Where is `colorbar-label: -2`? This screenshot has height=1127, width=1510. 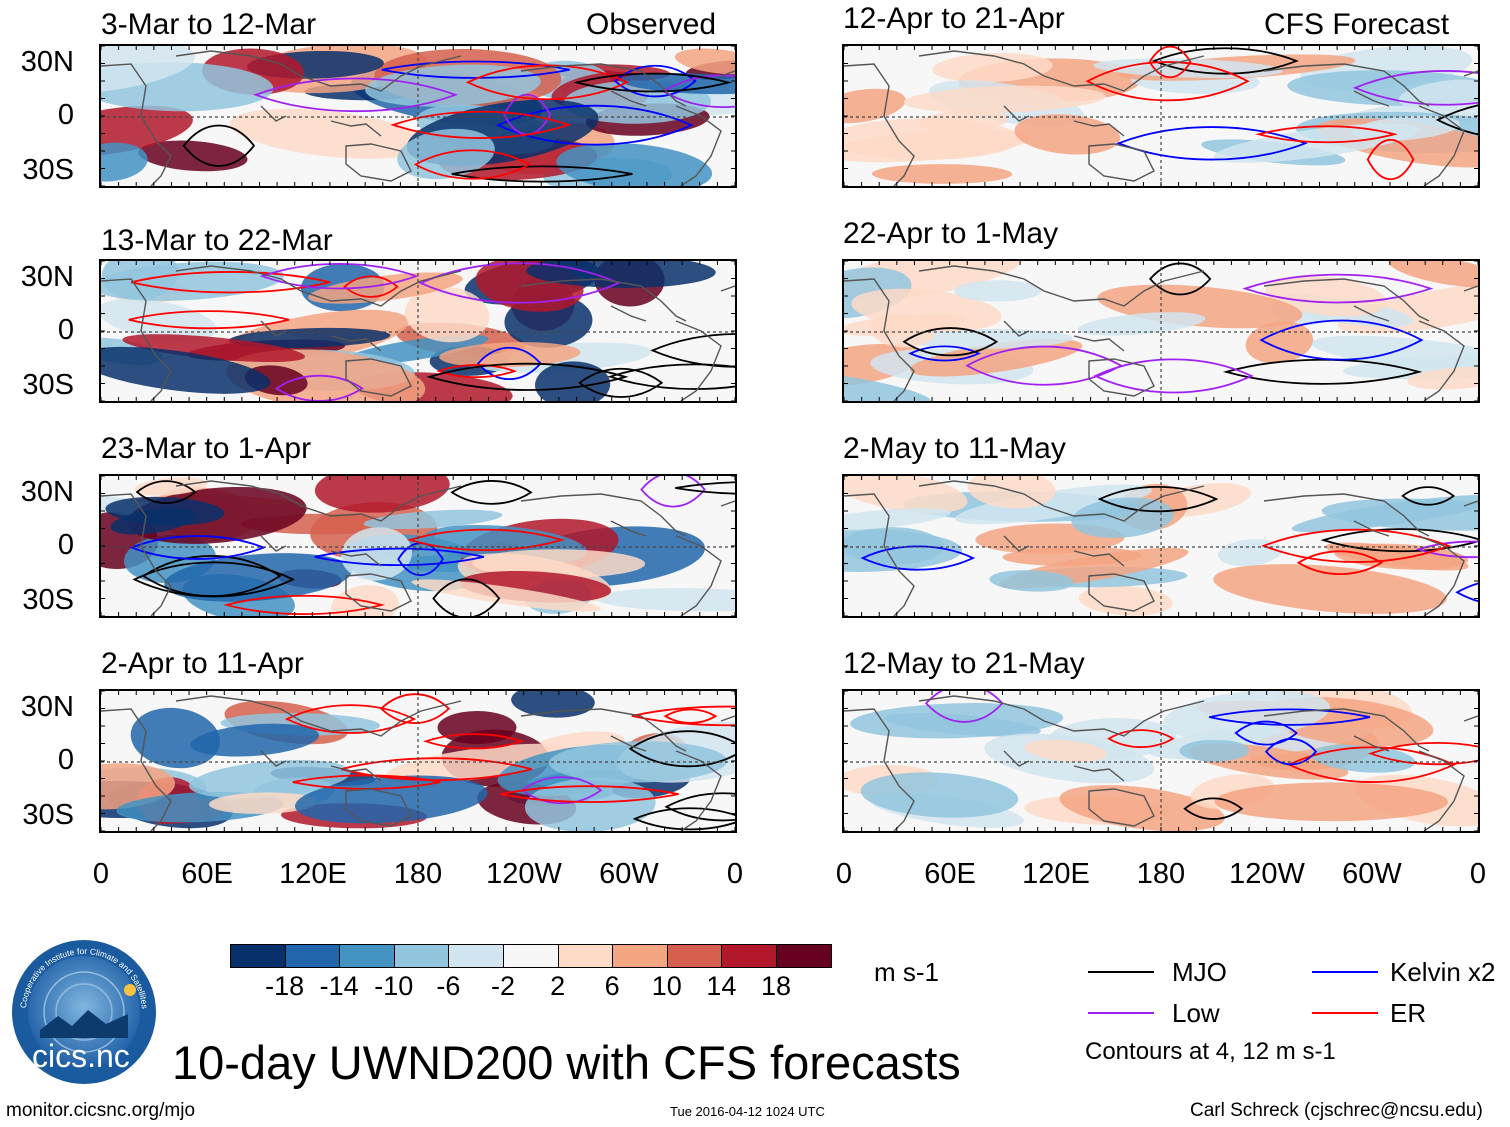 colorbar-label: -2 is located at coordinates (503, 986).